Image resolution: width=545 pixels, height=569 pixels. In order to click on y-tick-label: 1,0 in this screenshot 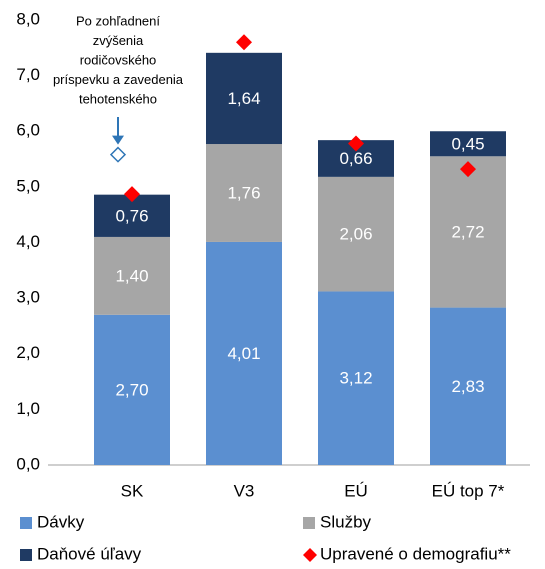, I will do `click(28, 408)`.